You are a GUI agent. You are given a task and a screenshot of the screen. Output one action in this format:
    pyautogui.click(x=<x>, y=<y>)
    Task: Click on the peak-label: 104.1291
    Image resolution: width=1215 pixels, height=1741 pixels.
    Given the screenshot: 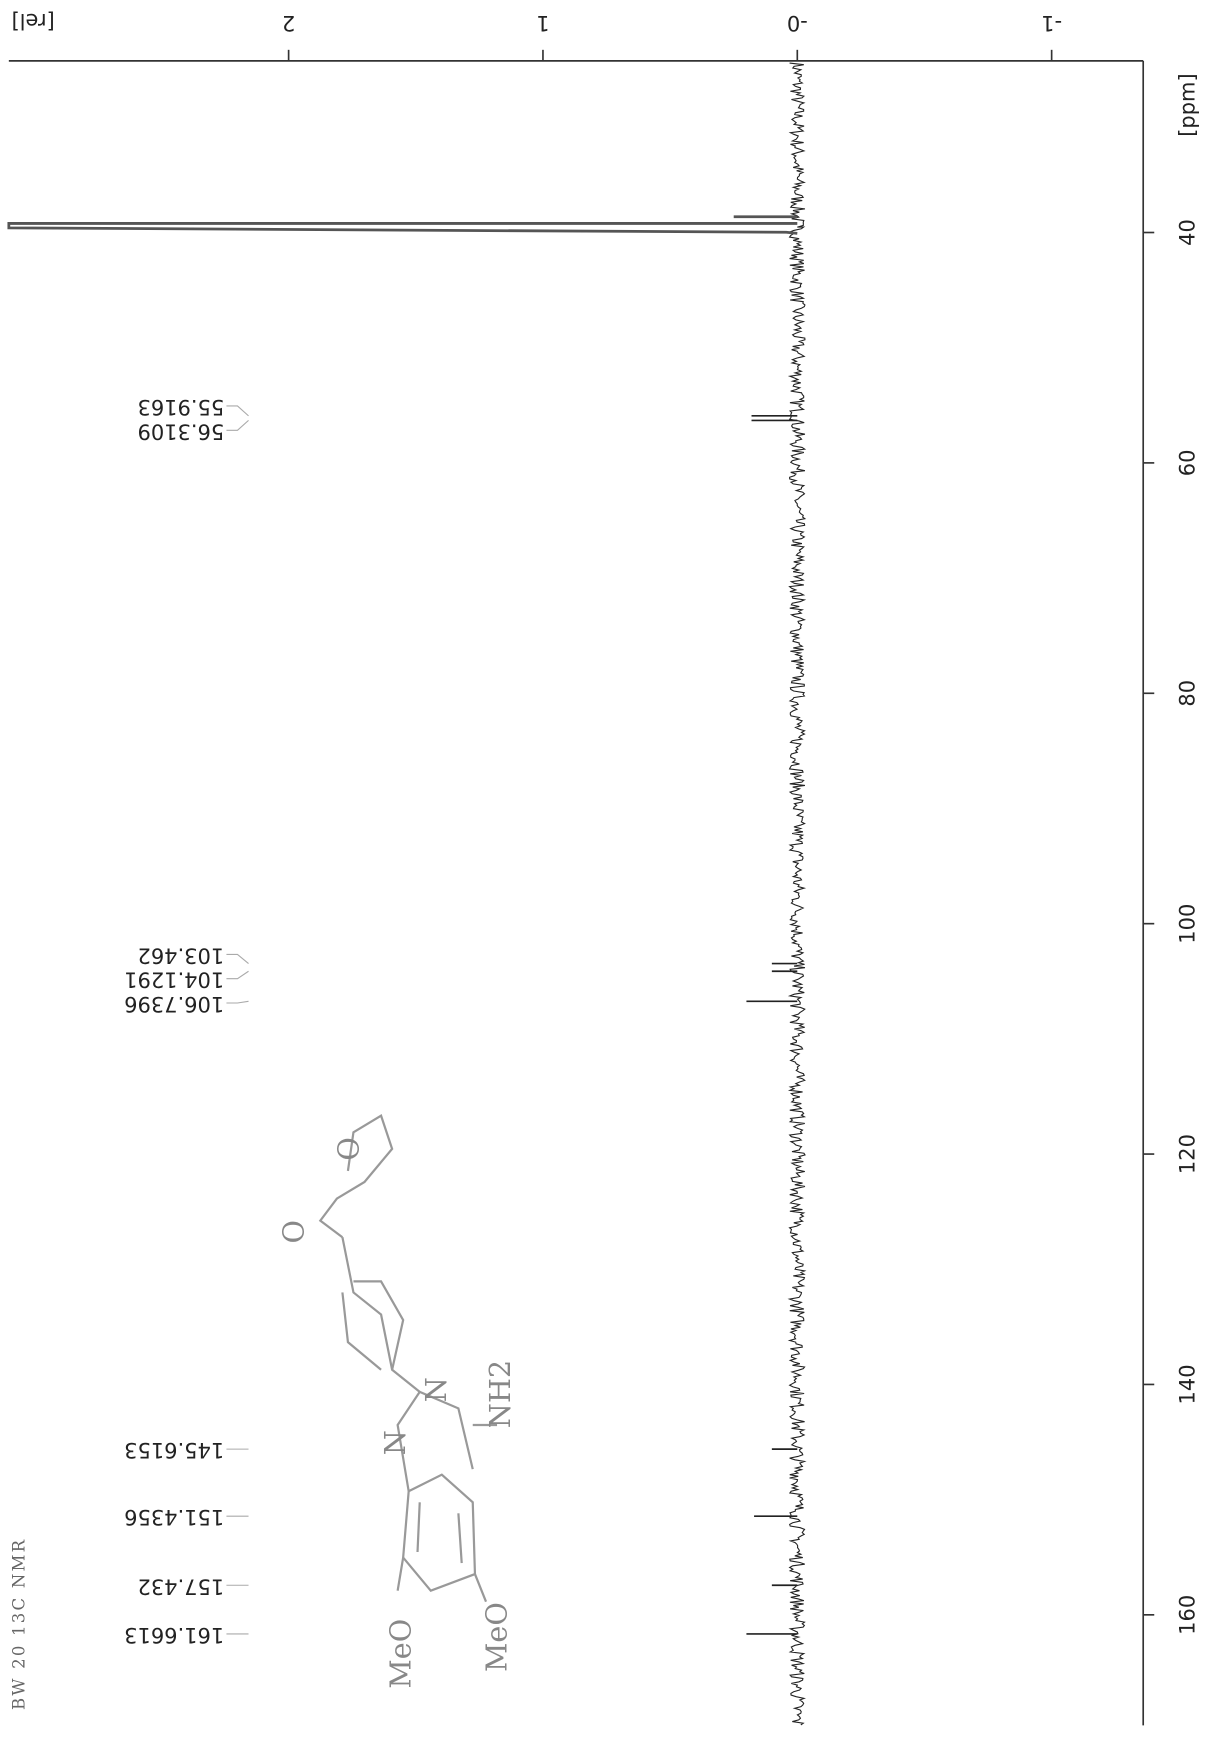 What is the action you would take?
    pyautogui.click(x=174, y=980)
    